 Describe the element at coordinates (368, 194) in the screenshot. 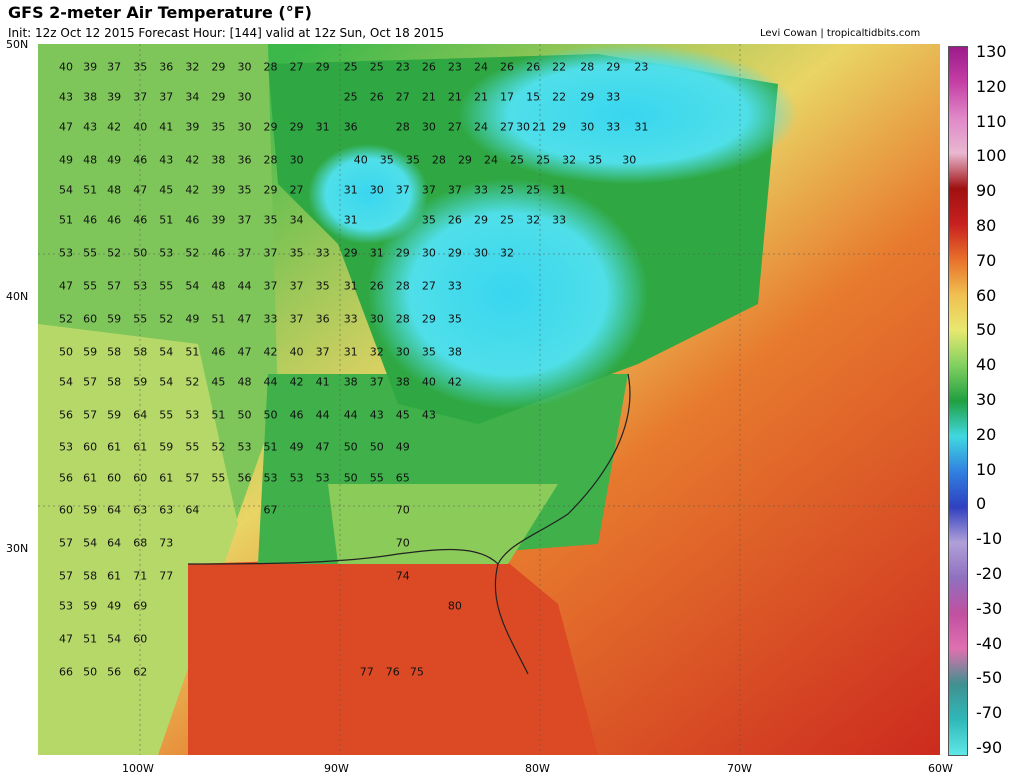

I see `cold-pocket-west` at that location.